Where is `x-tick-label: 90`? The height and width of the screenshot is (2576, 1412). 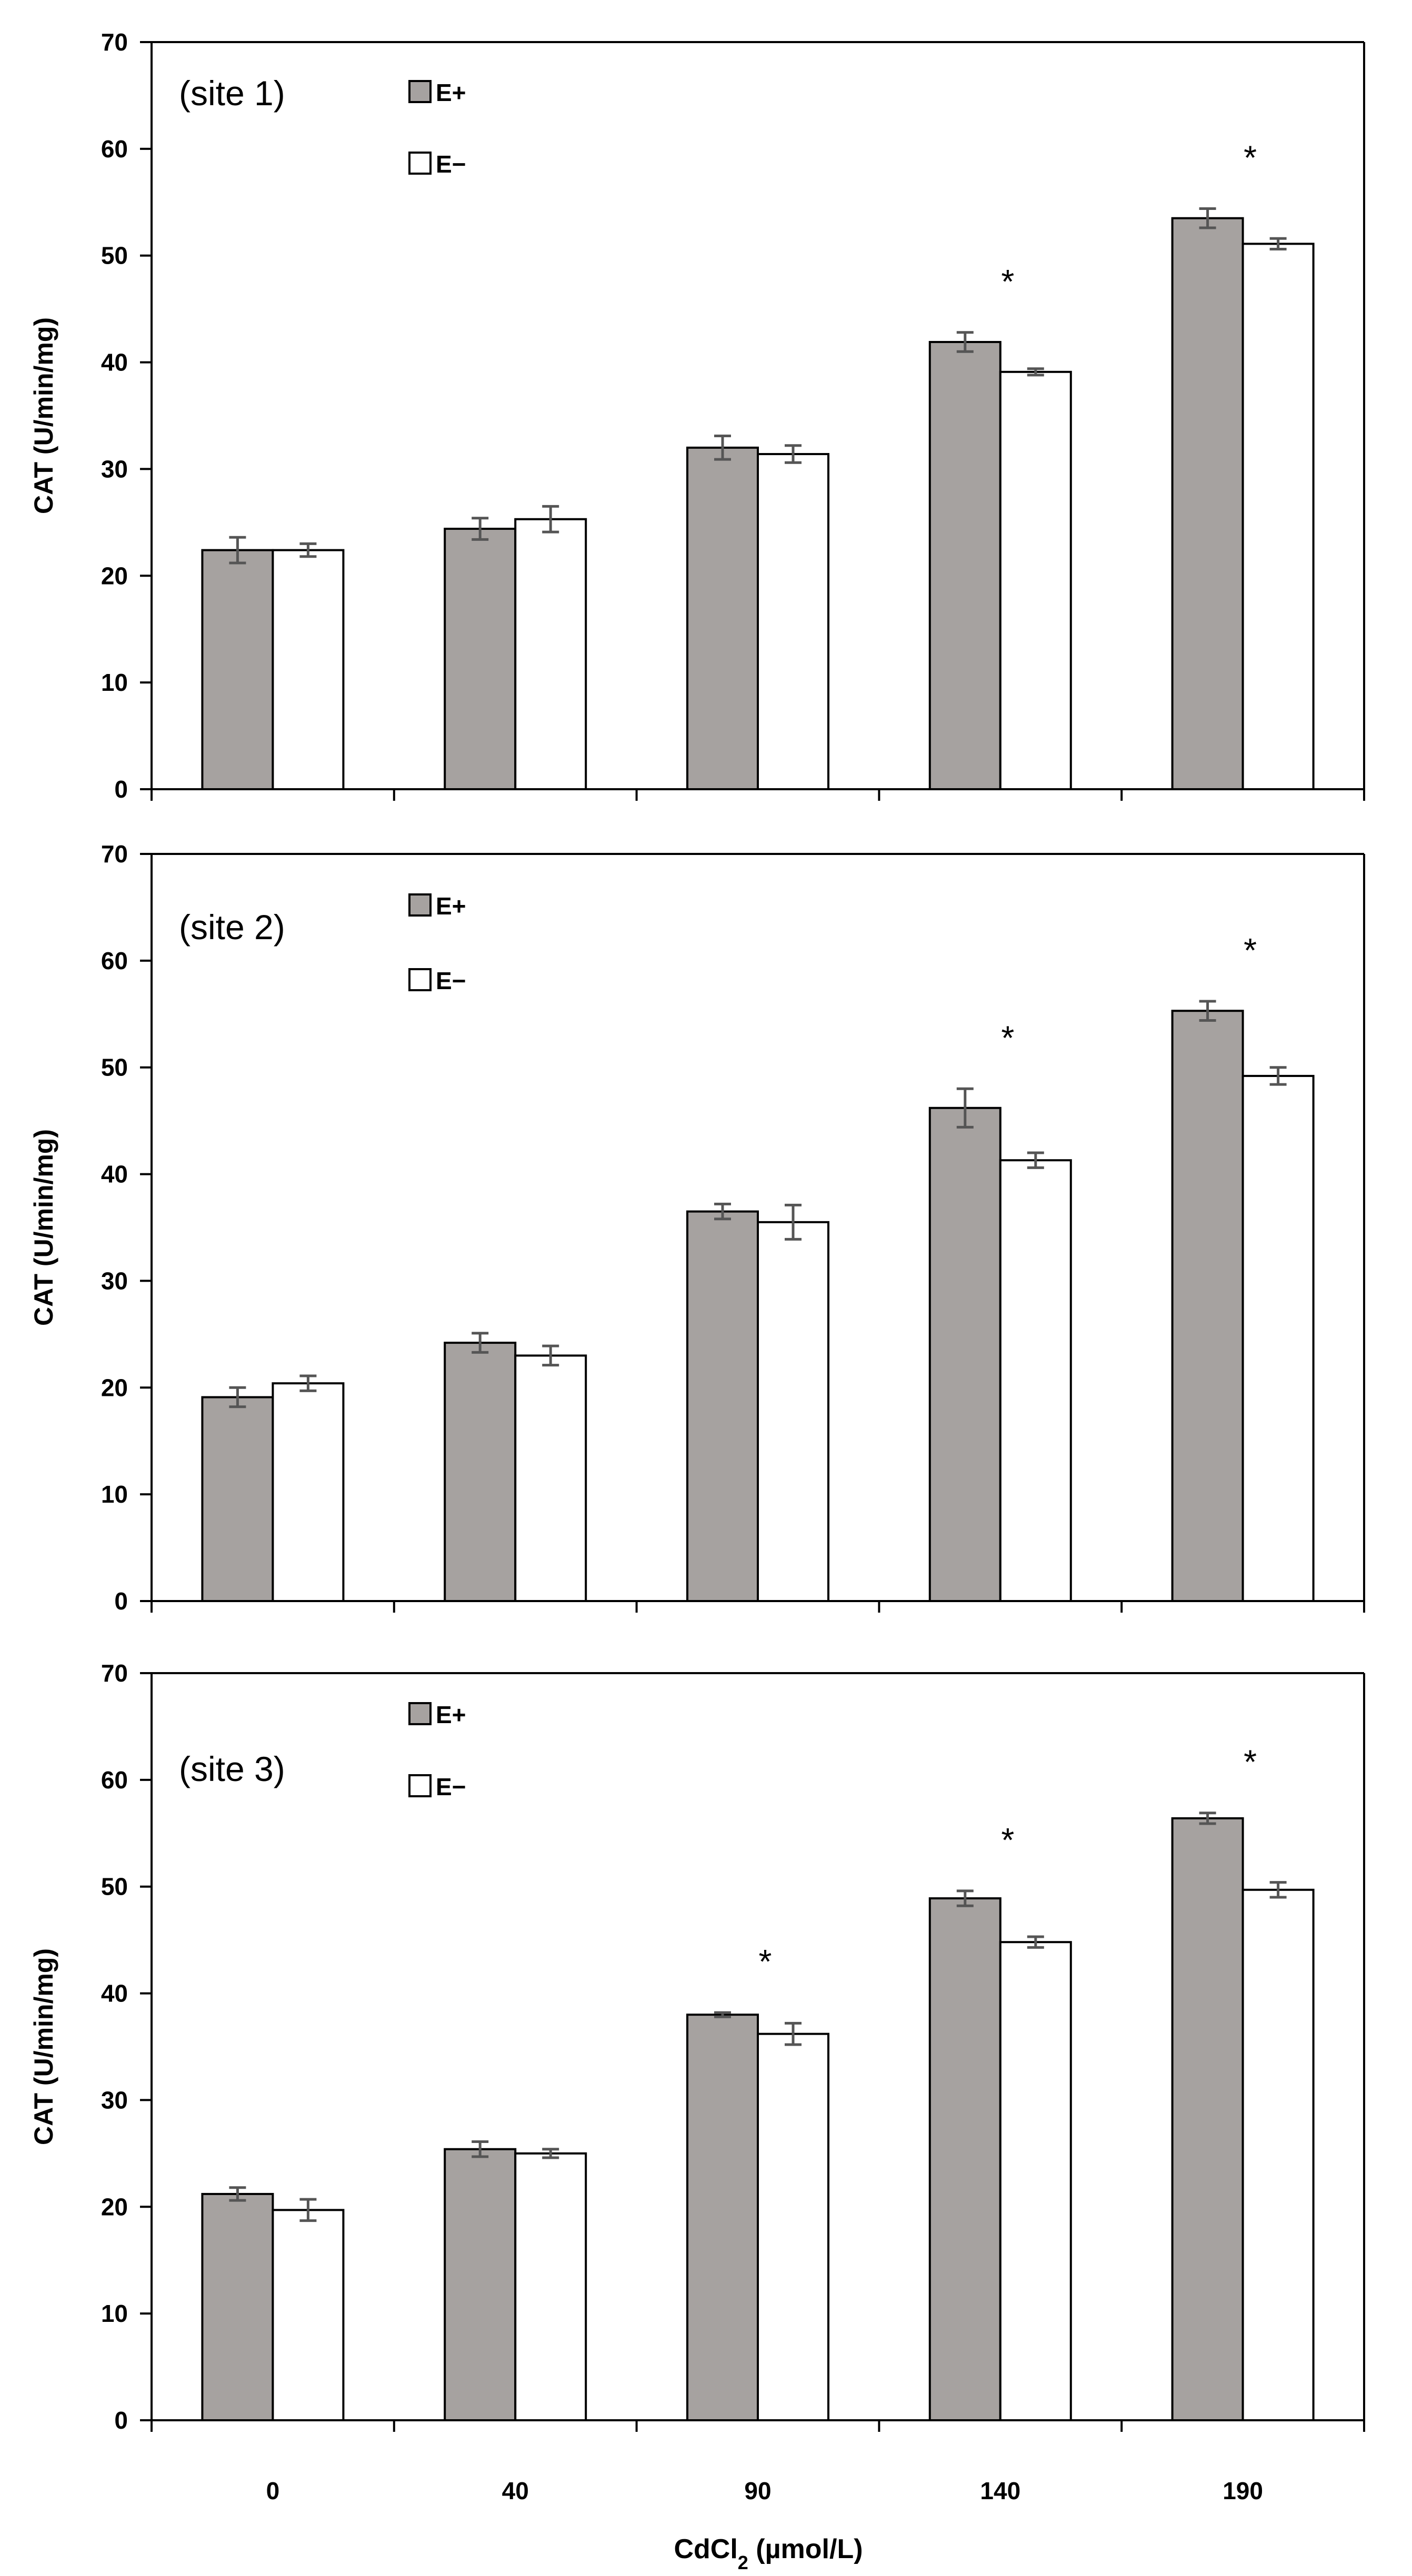
x-tick-label: 90 is located at coordinates (758, 2491).